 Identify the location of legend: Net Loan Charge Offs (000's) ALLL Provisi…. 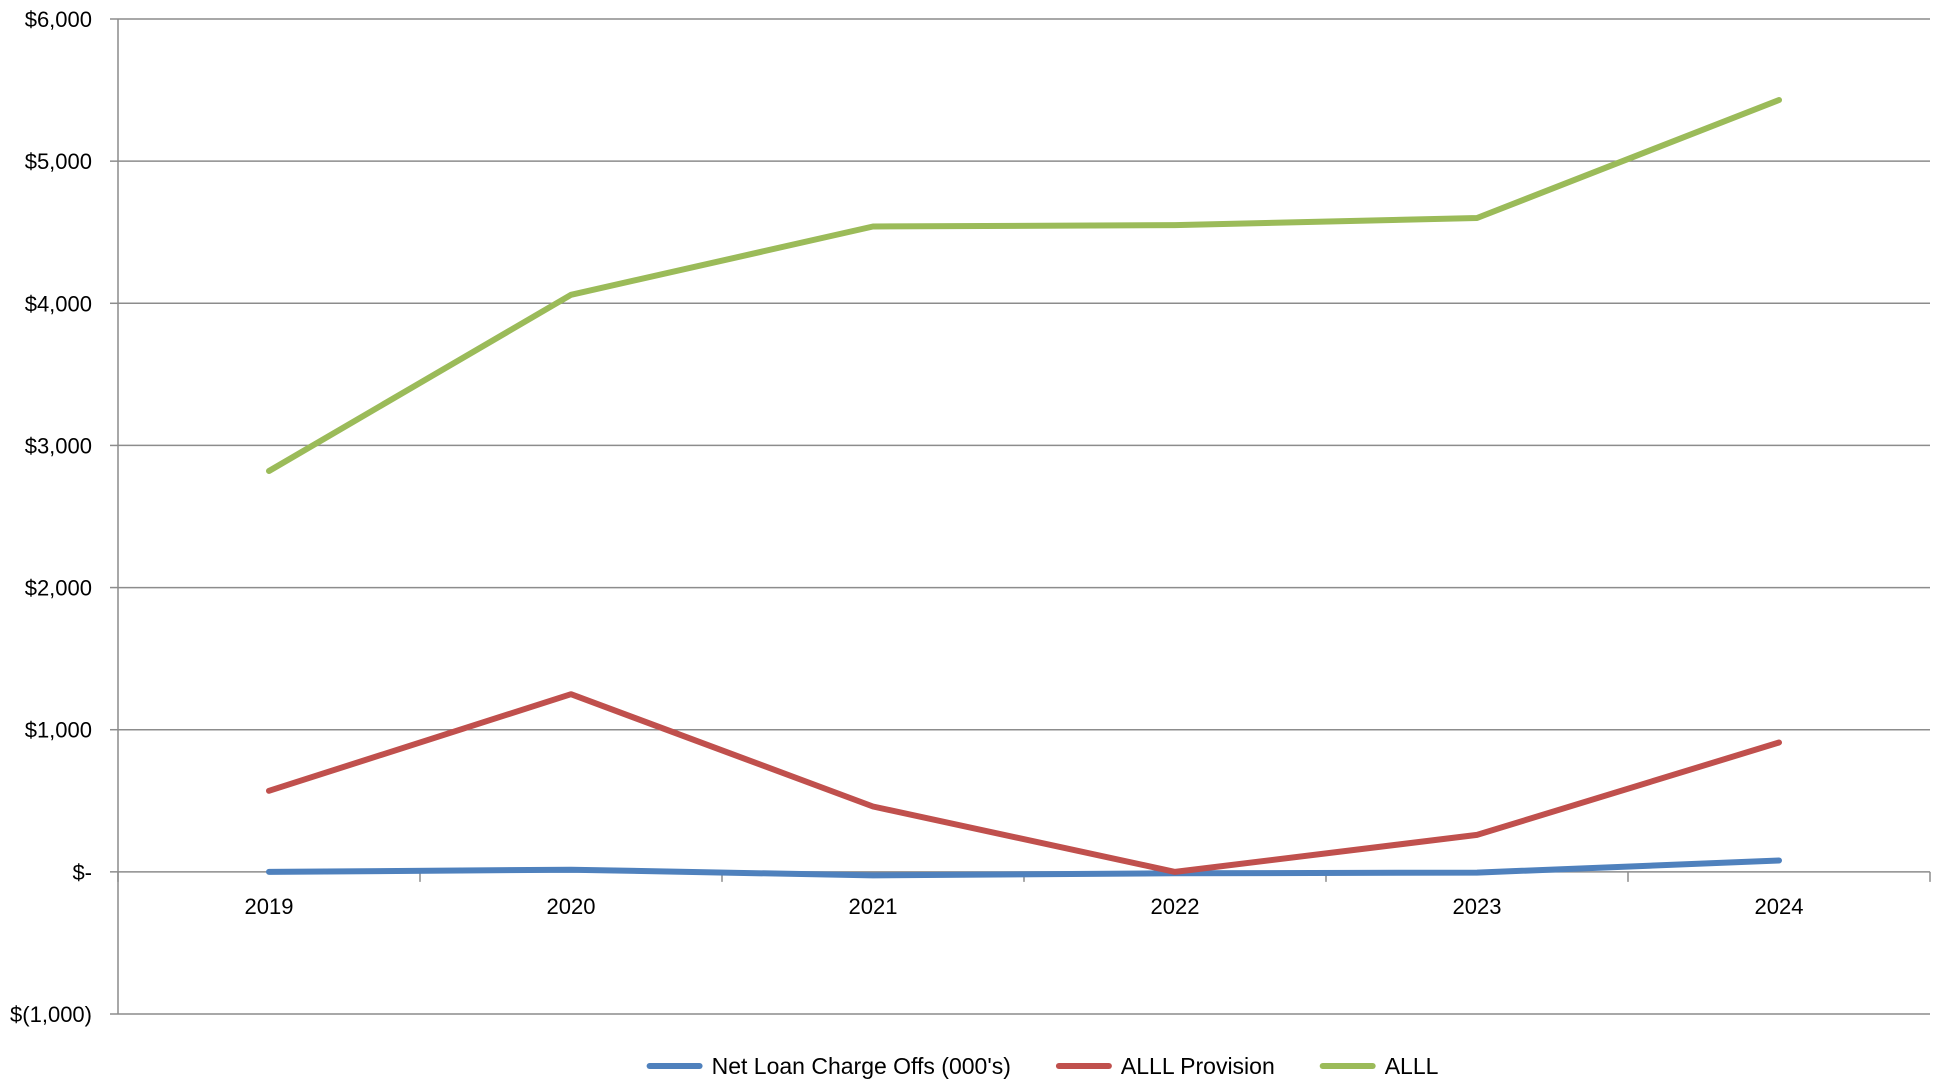
(1042, 1066).